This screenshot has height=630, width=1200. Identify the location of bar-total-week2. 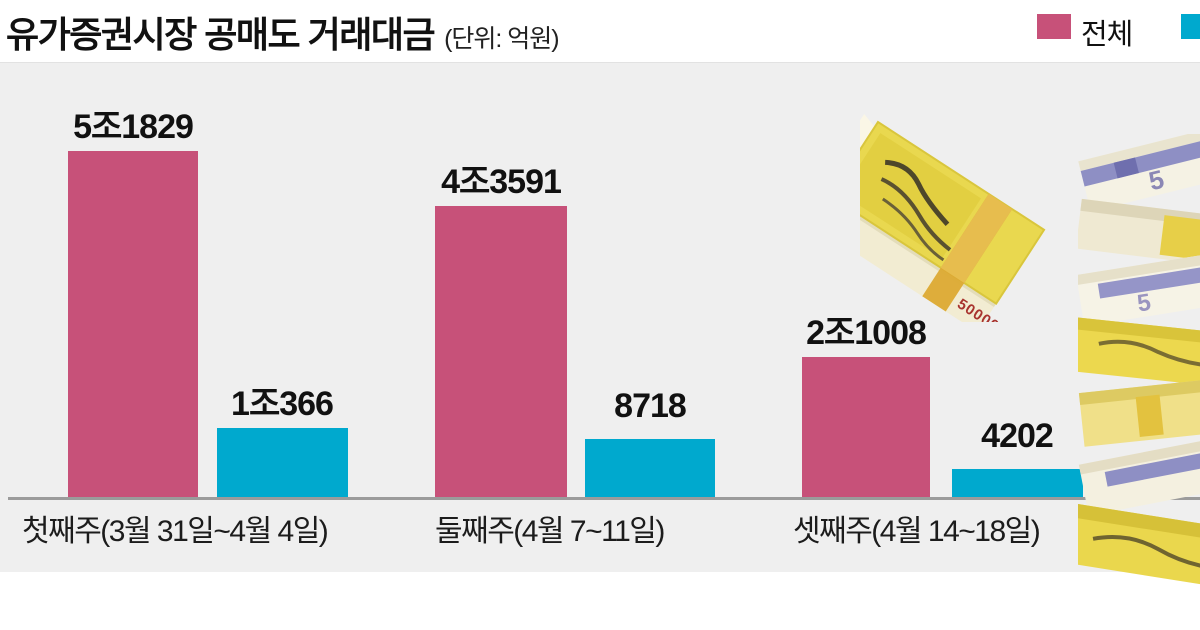
(501, 351).